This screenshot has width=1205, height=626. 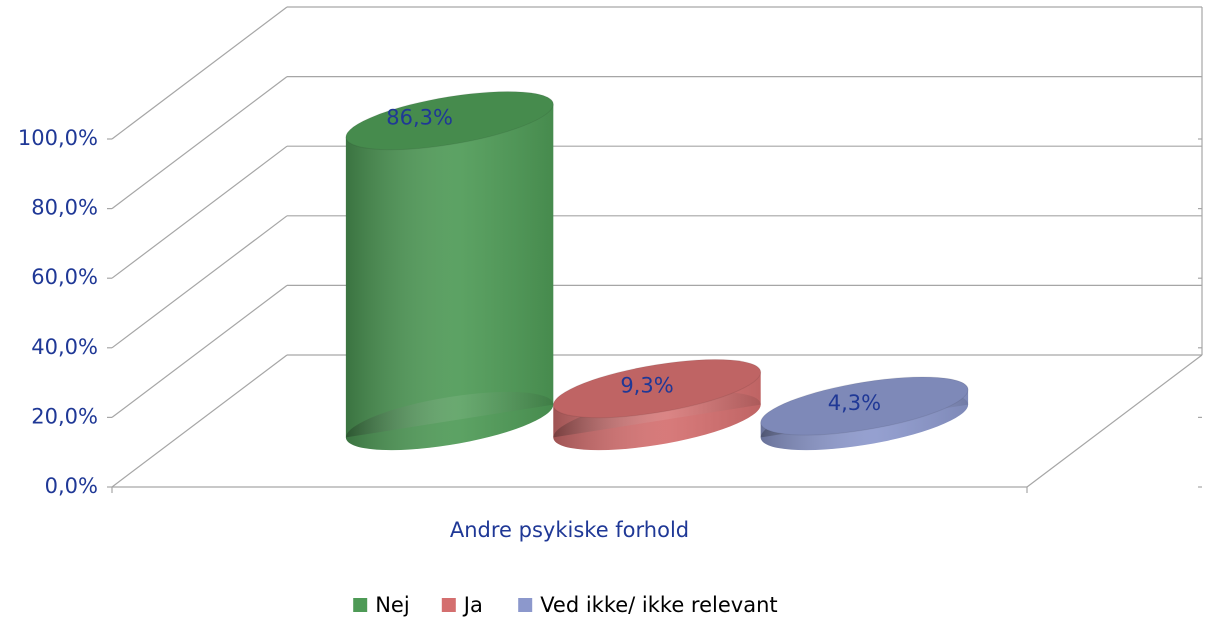 What do you see at coordinates (646, 386) in the screenshot?
I see `data-label: 9,3%` at bounding box center [646, 386].